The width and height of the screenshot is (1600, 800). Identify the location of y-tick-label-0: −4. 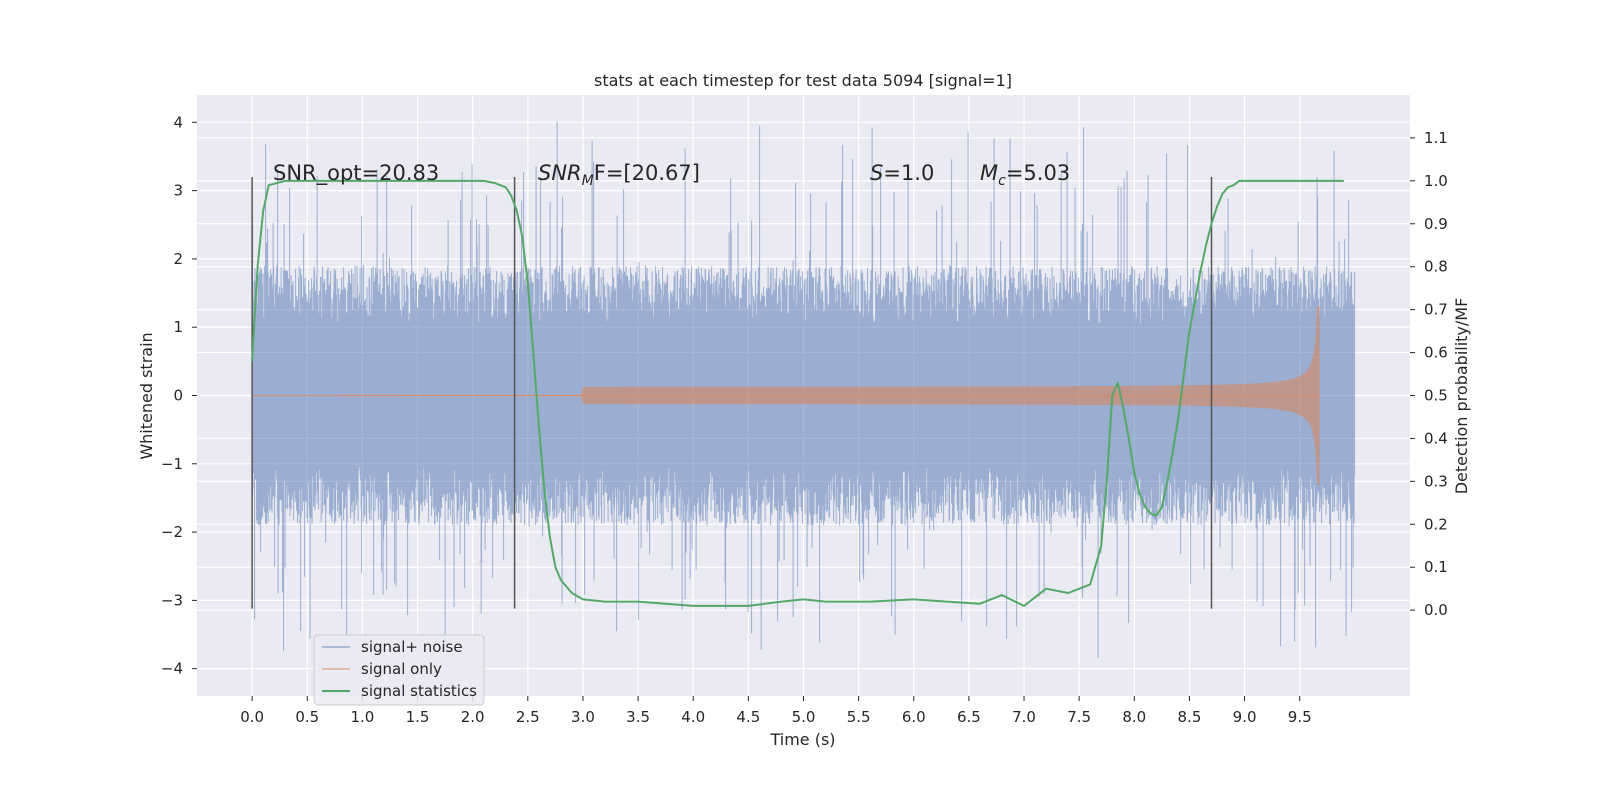
(172, 669).